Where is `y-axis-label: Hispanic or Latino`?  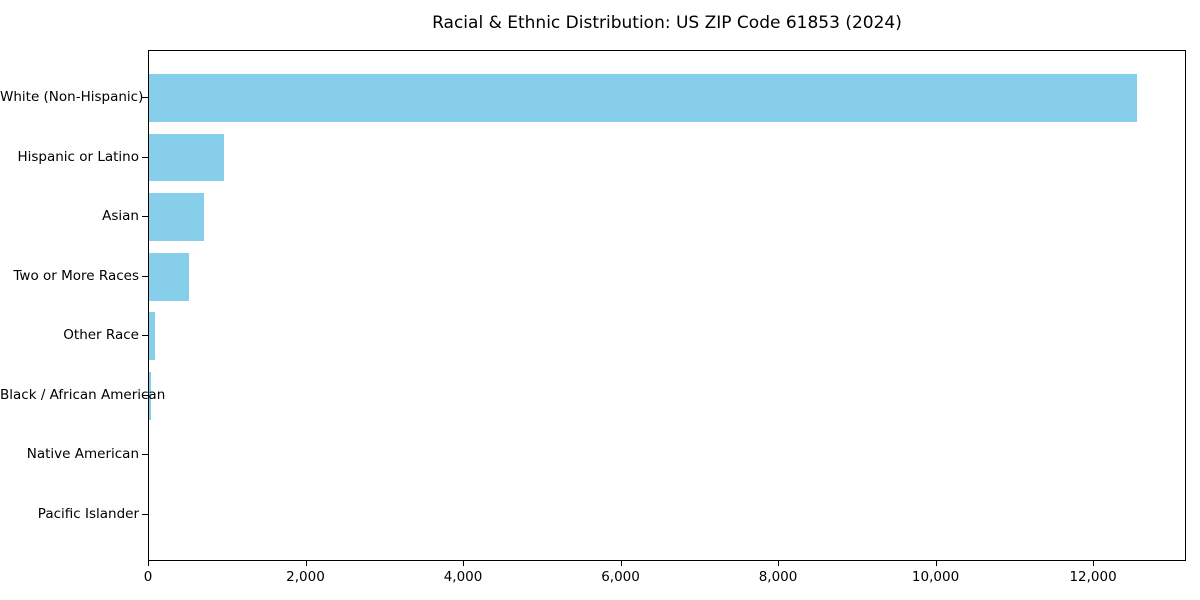
y-axis-label: Hispanic or Latino is located at coordinates (78, 156).